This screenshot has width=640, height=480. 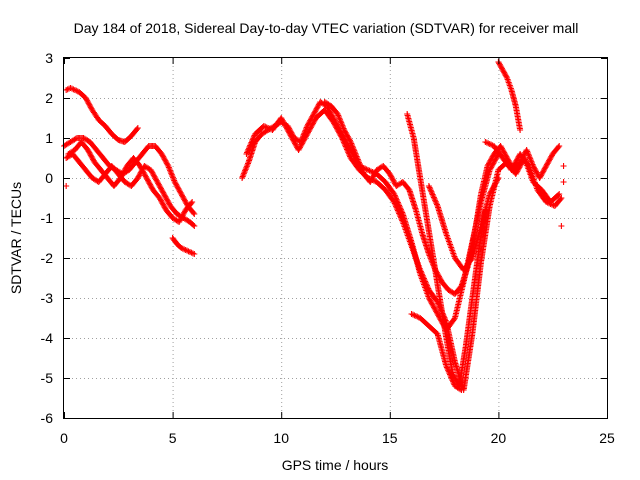 I want to click on y-tick-label: 1, so click(x=49, y=138).